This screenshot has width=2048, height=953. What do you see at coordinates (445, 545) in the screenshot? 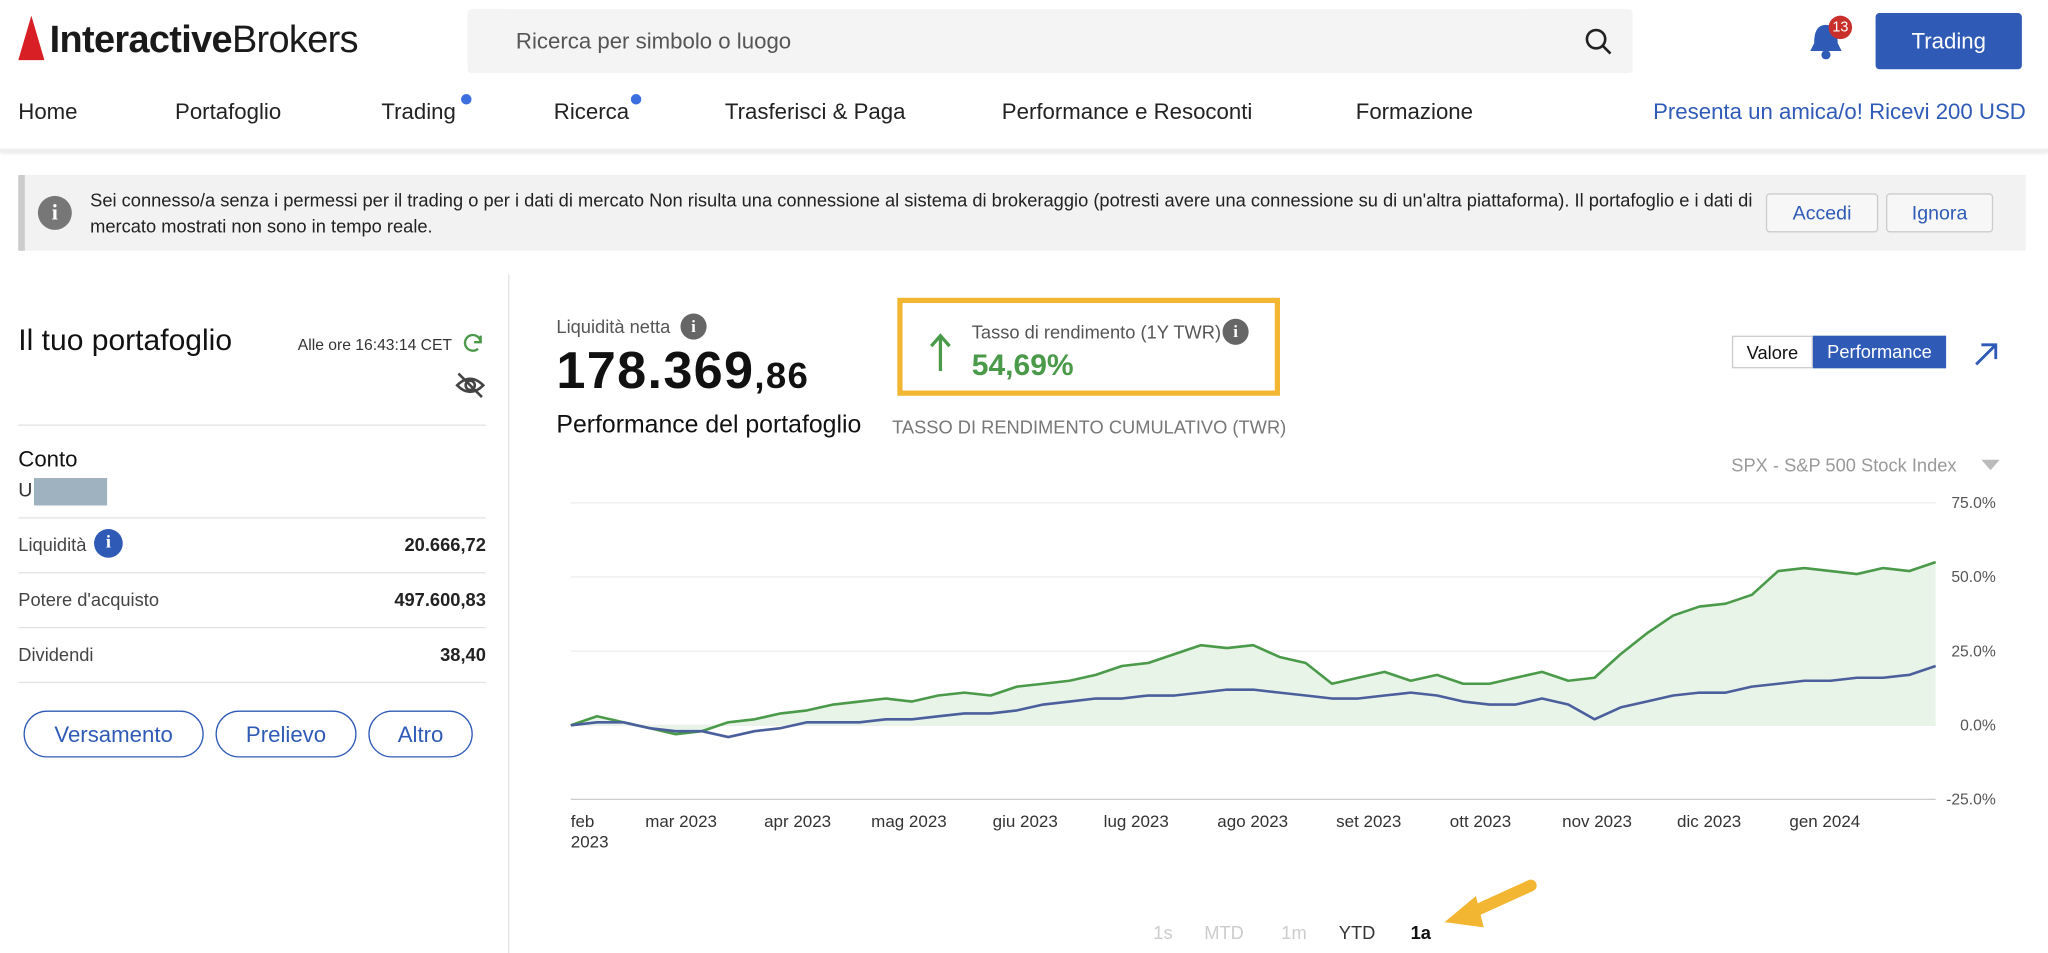
I see `row-value: 20.666,72` at bounding box center [445, 545].